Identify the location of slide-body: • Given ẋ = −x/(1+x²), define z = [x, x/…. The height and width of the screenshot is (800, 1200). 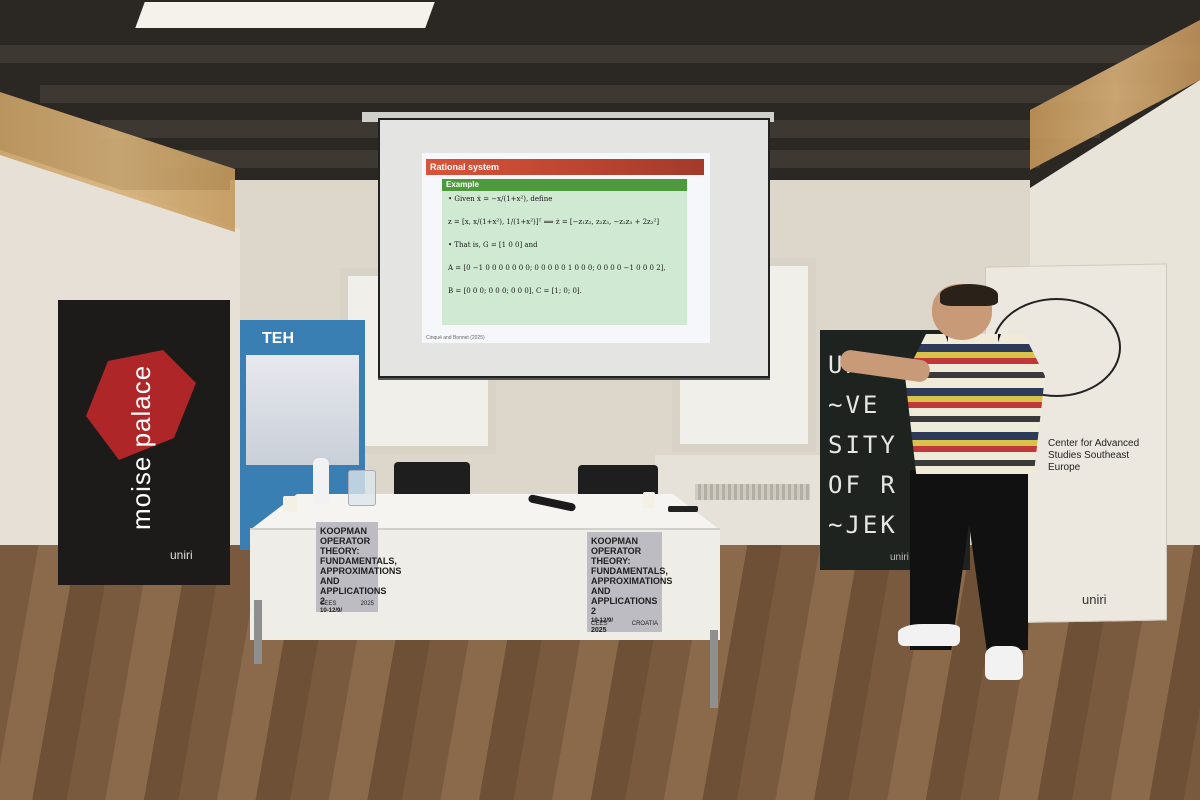
(564, 245).